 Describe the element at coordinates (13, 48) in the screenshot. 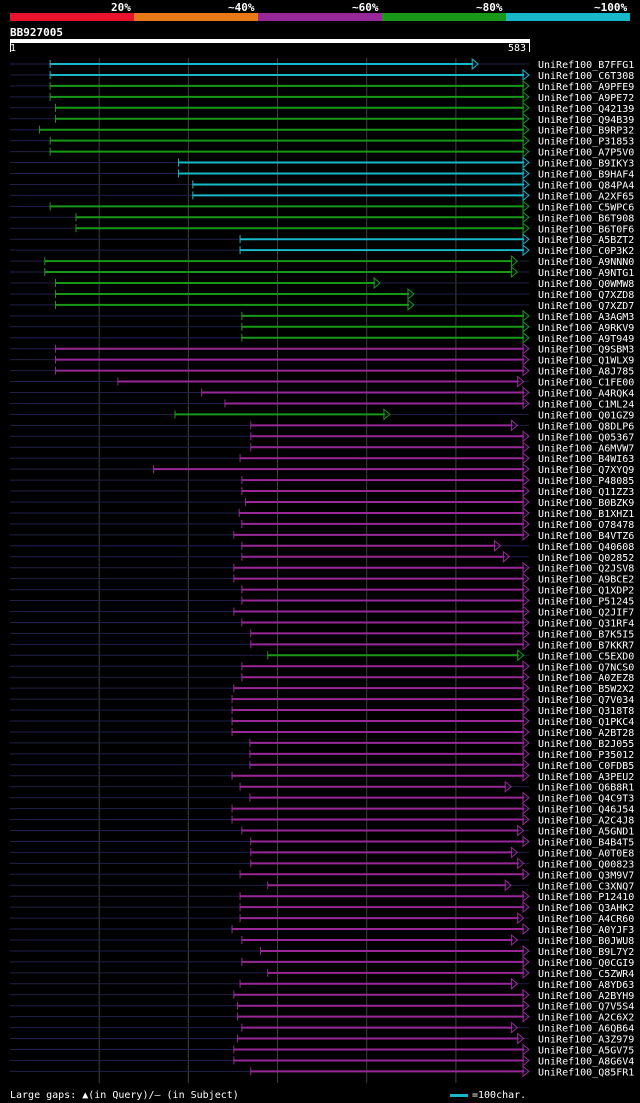

I see `query-start-position: 1` at that location.